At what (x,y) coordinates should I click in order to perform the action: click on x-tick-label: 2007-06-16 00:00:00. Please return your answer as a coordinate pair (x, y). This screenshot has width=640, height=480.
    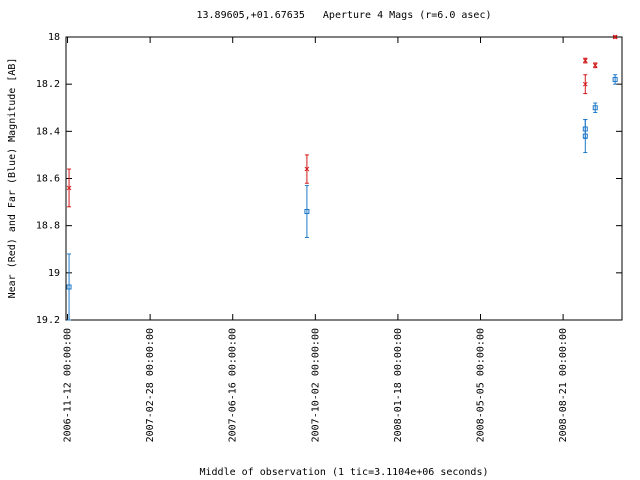
    Looking at the image, I should click on (233, 385).